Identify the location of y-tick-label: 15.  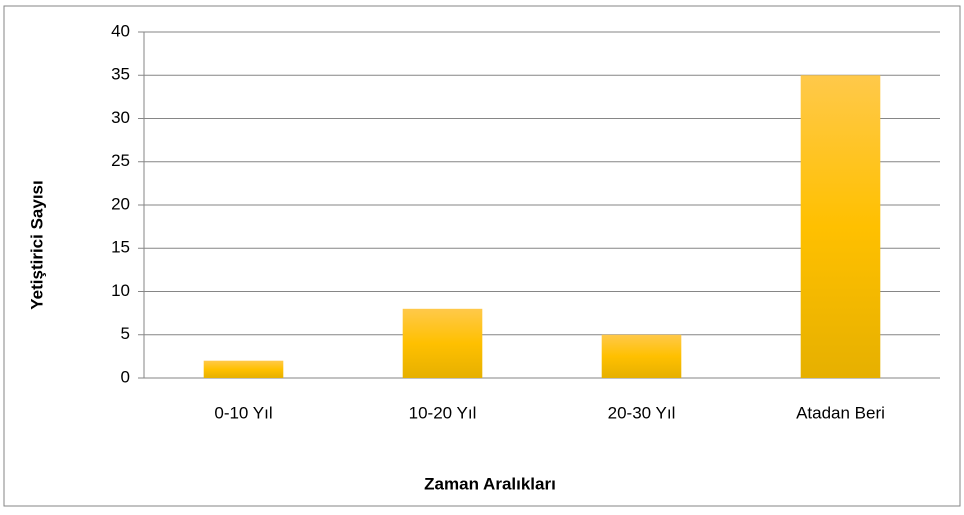
(120, 247).